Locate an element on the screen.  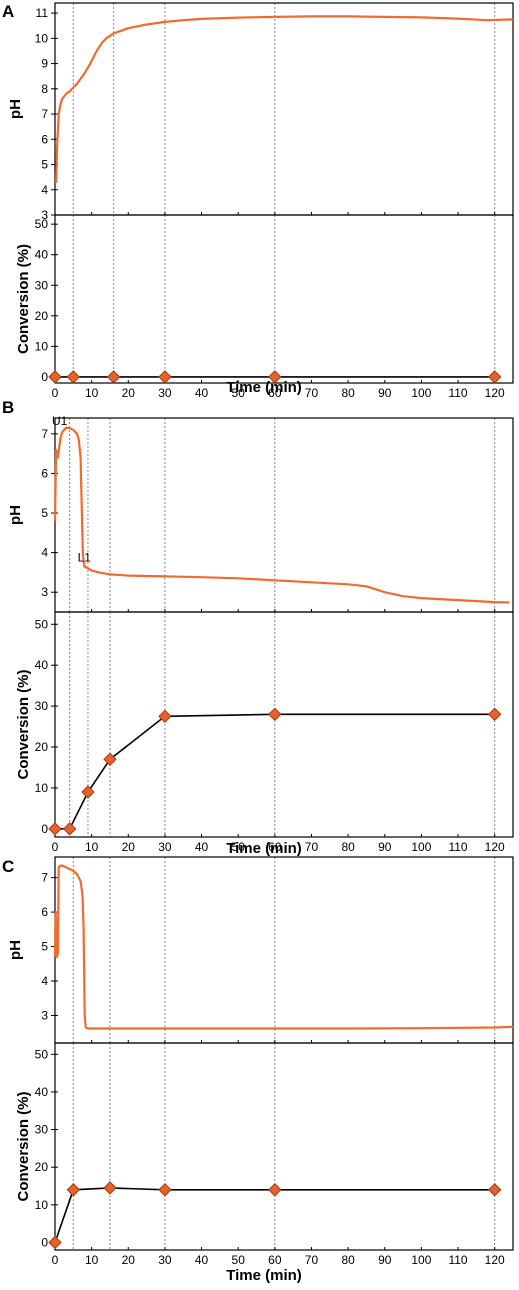
y-tick-label: 9 is located at coordinates (44, 64).